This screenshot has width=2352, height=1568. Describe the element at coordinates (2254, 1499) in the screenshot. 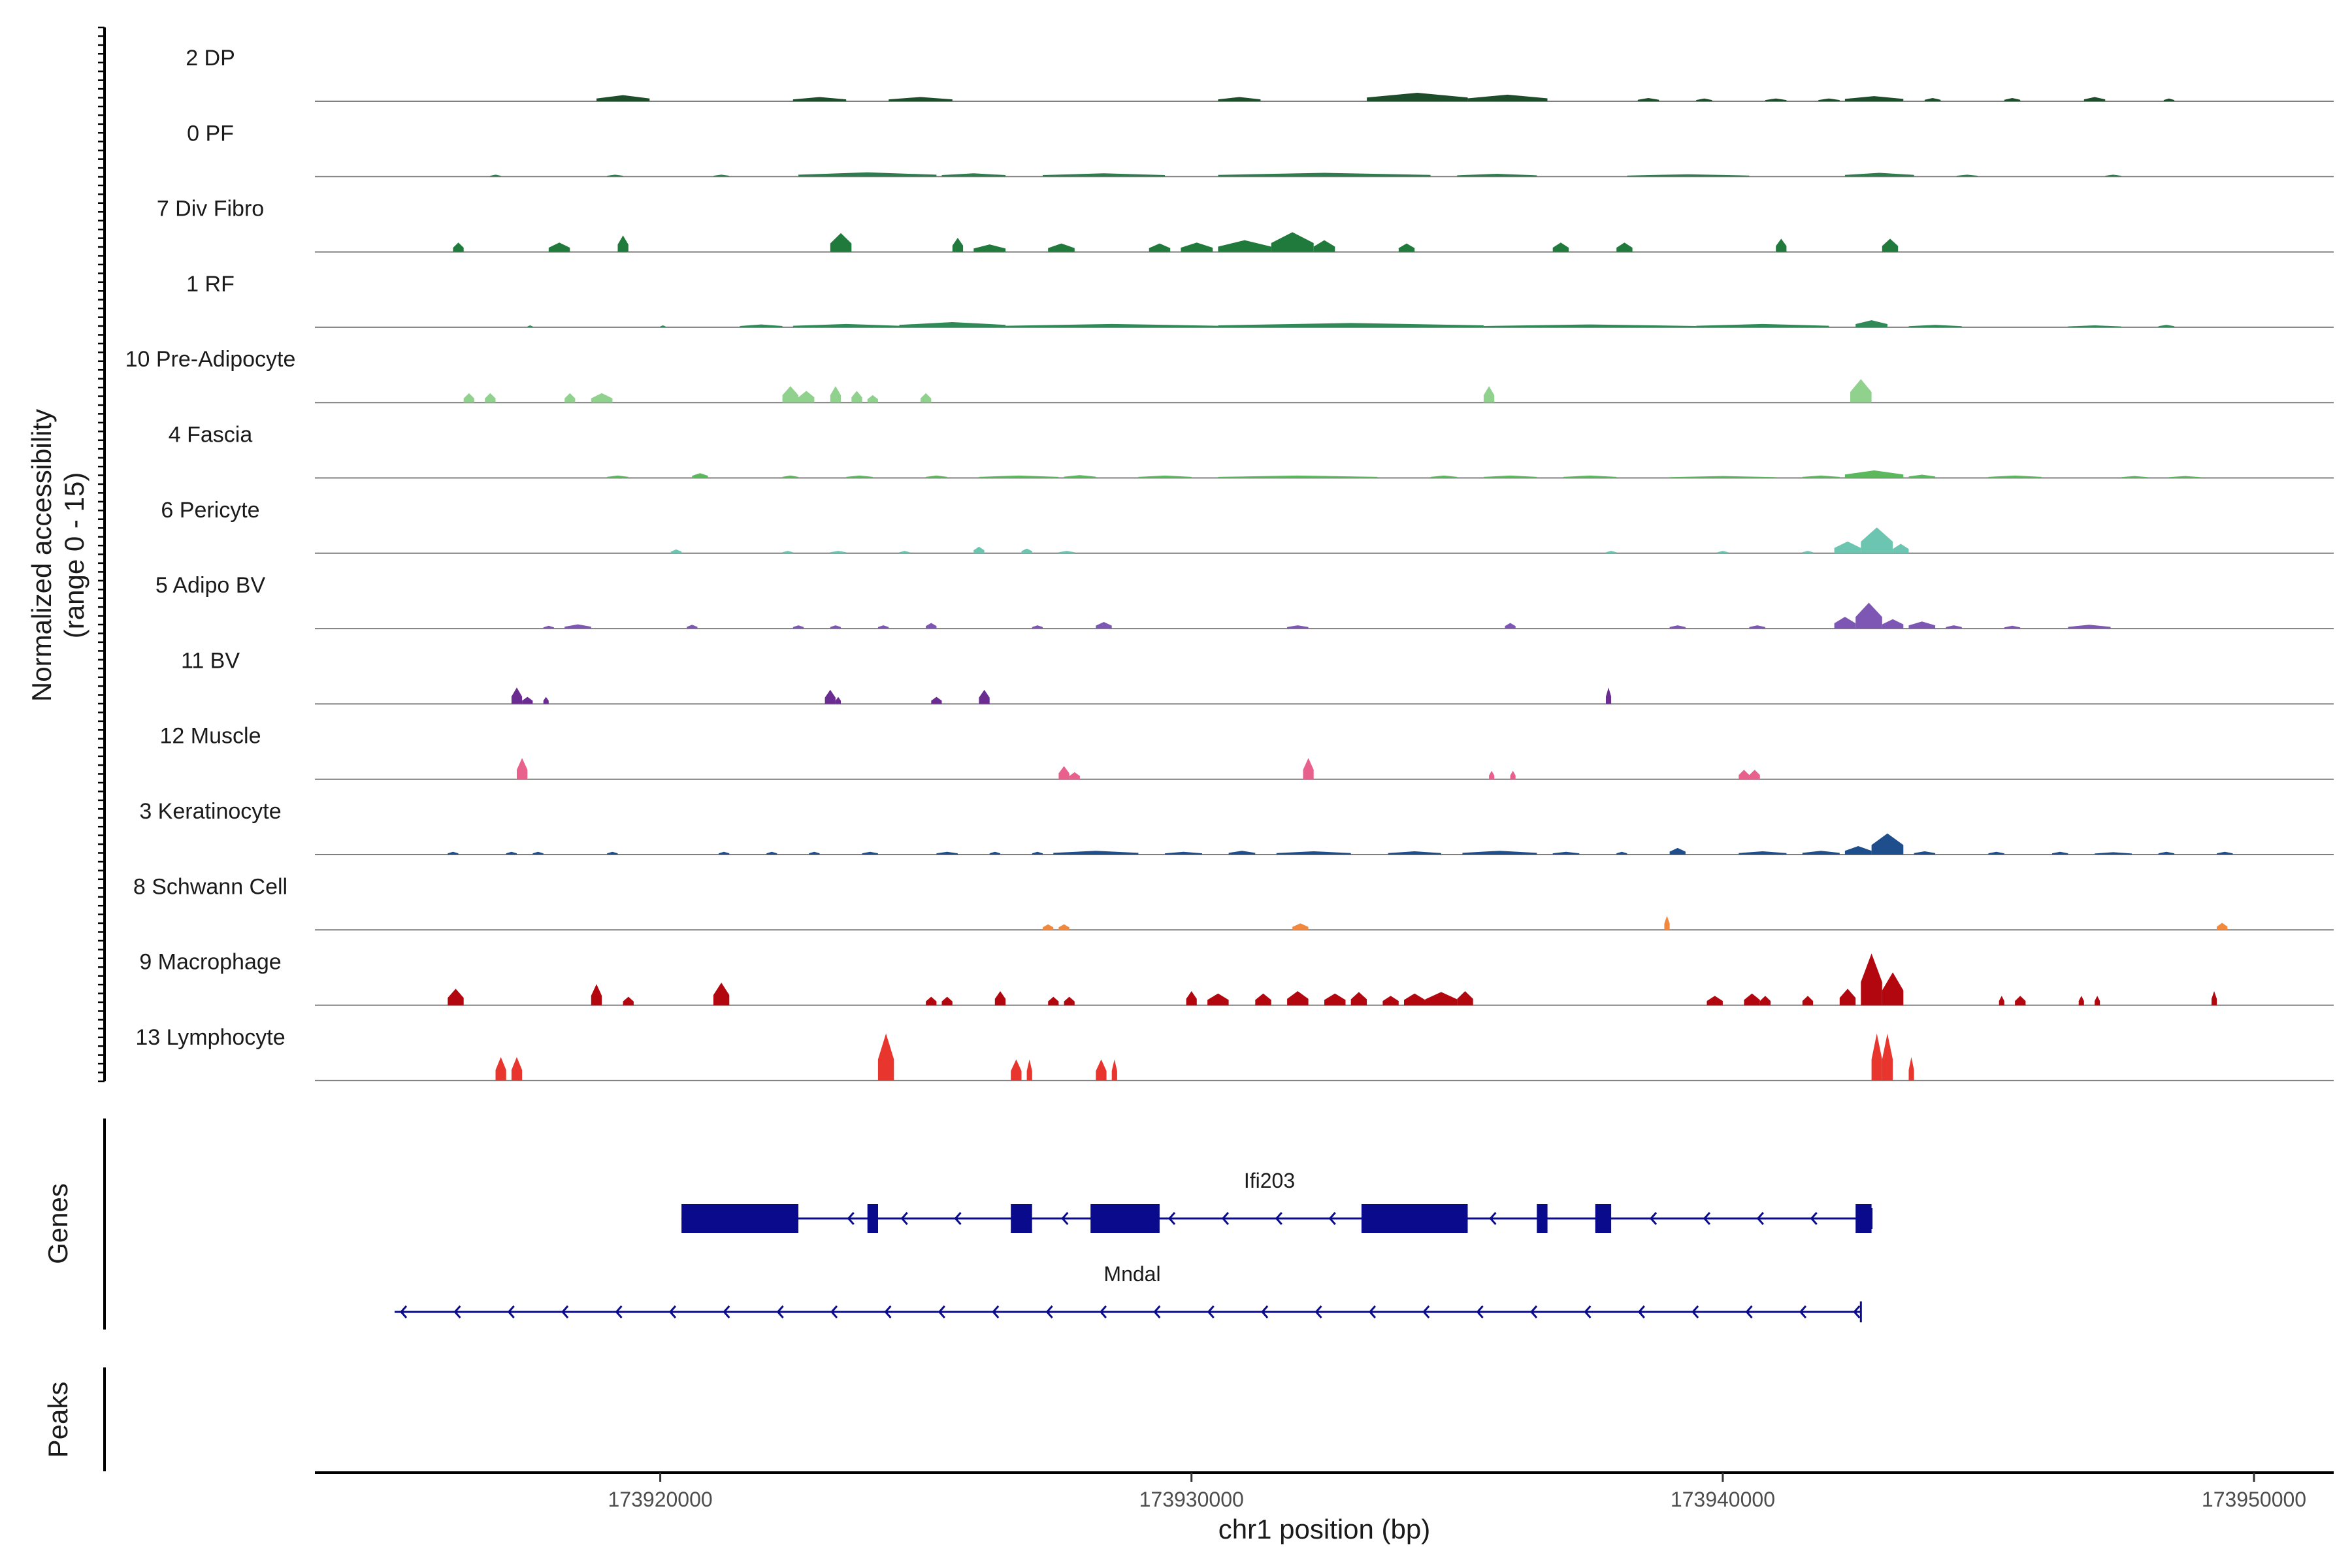

I see `x-tick-label: 173950000` at that location.